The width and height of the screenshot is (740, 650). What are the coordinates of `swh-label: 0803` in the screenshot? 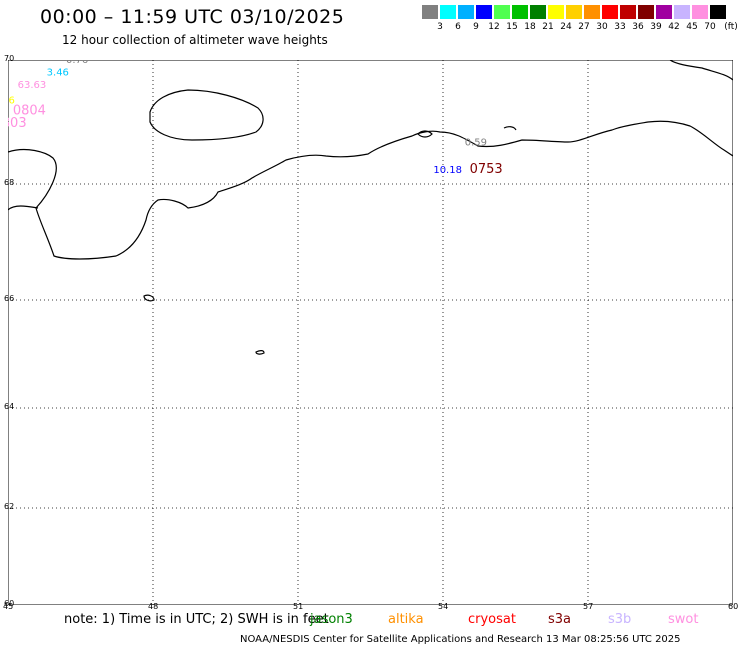 It's located at (17, 123).